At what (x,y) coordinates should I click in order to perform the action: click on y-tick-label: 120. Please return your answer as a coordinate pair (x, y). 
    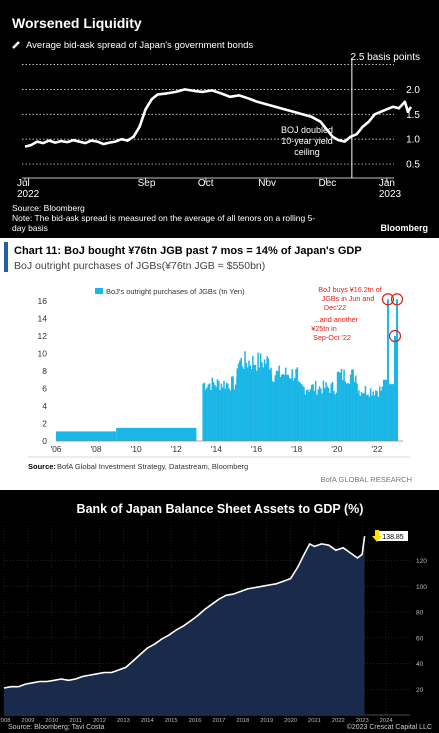
    Looking at the image, I should click on (421, 561).